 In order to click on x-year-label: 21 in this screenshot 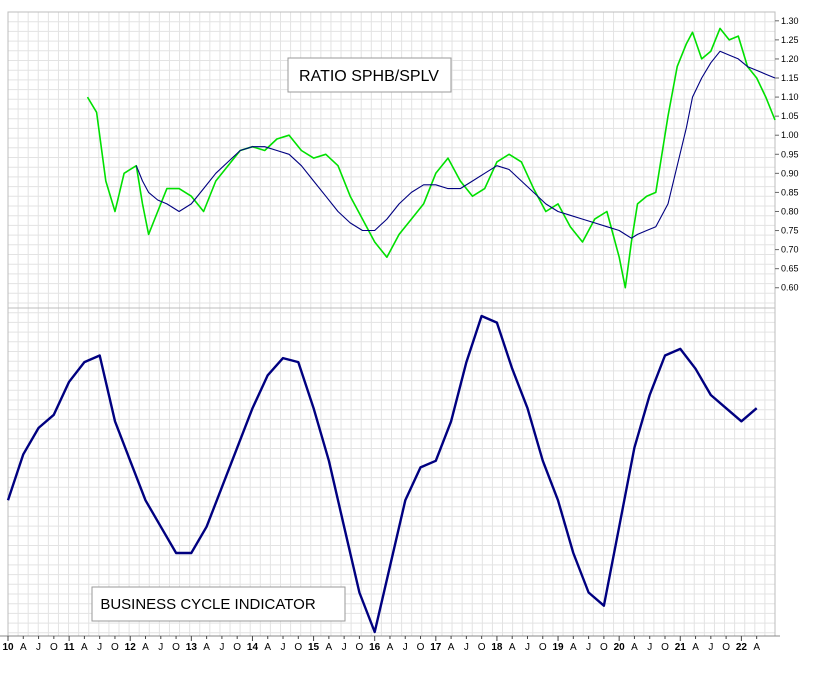, I will do `click(681, 647)`.